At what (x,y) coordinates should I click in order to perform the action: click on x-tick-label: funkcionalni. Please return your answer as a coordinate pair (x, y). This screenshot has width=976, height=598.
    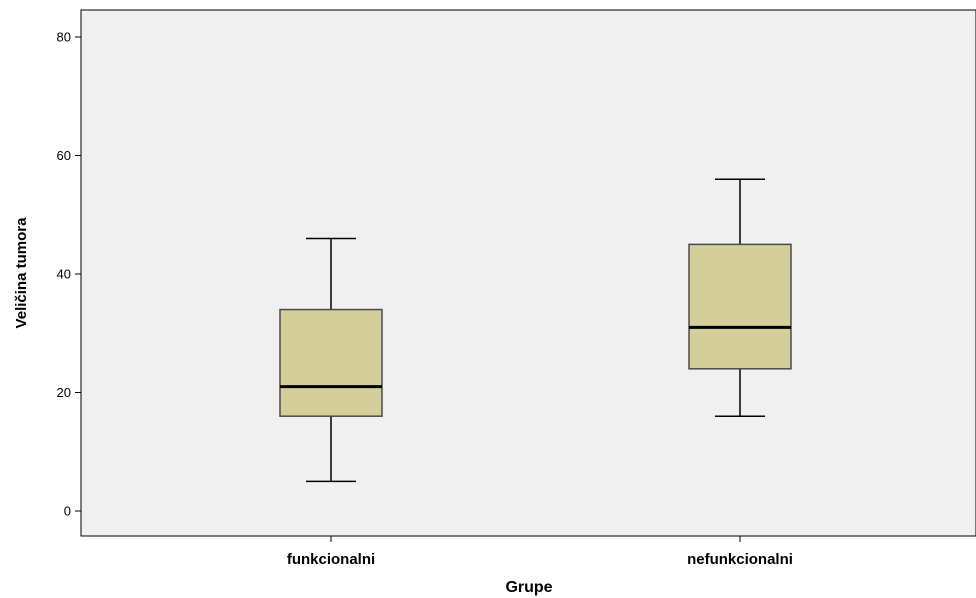
    Looking at the image, I should click on (331, 559).